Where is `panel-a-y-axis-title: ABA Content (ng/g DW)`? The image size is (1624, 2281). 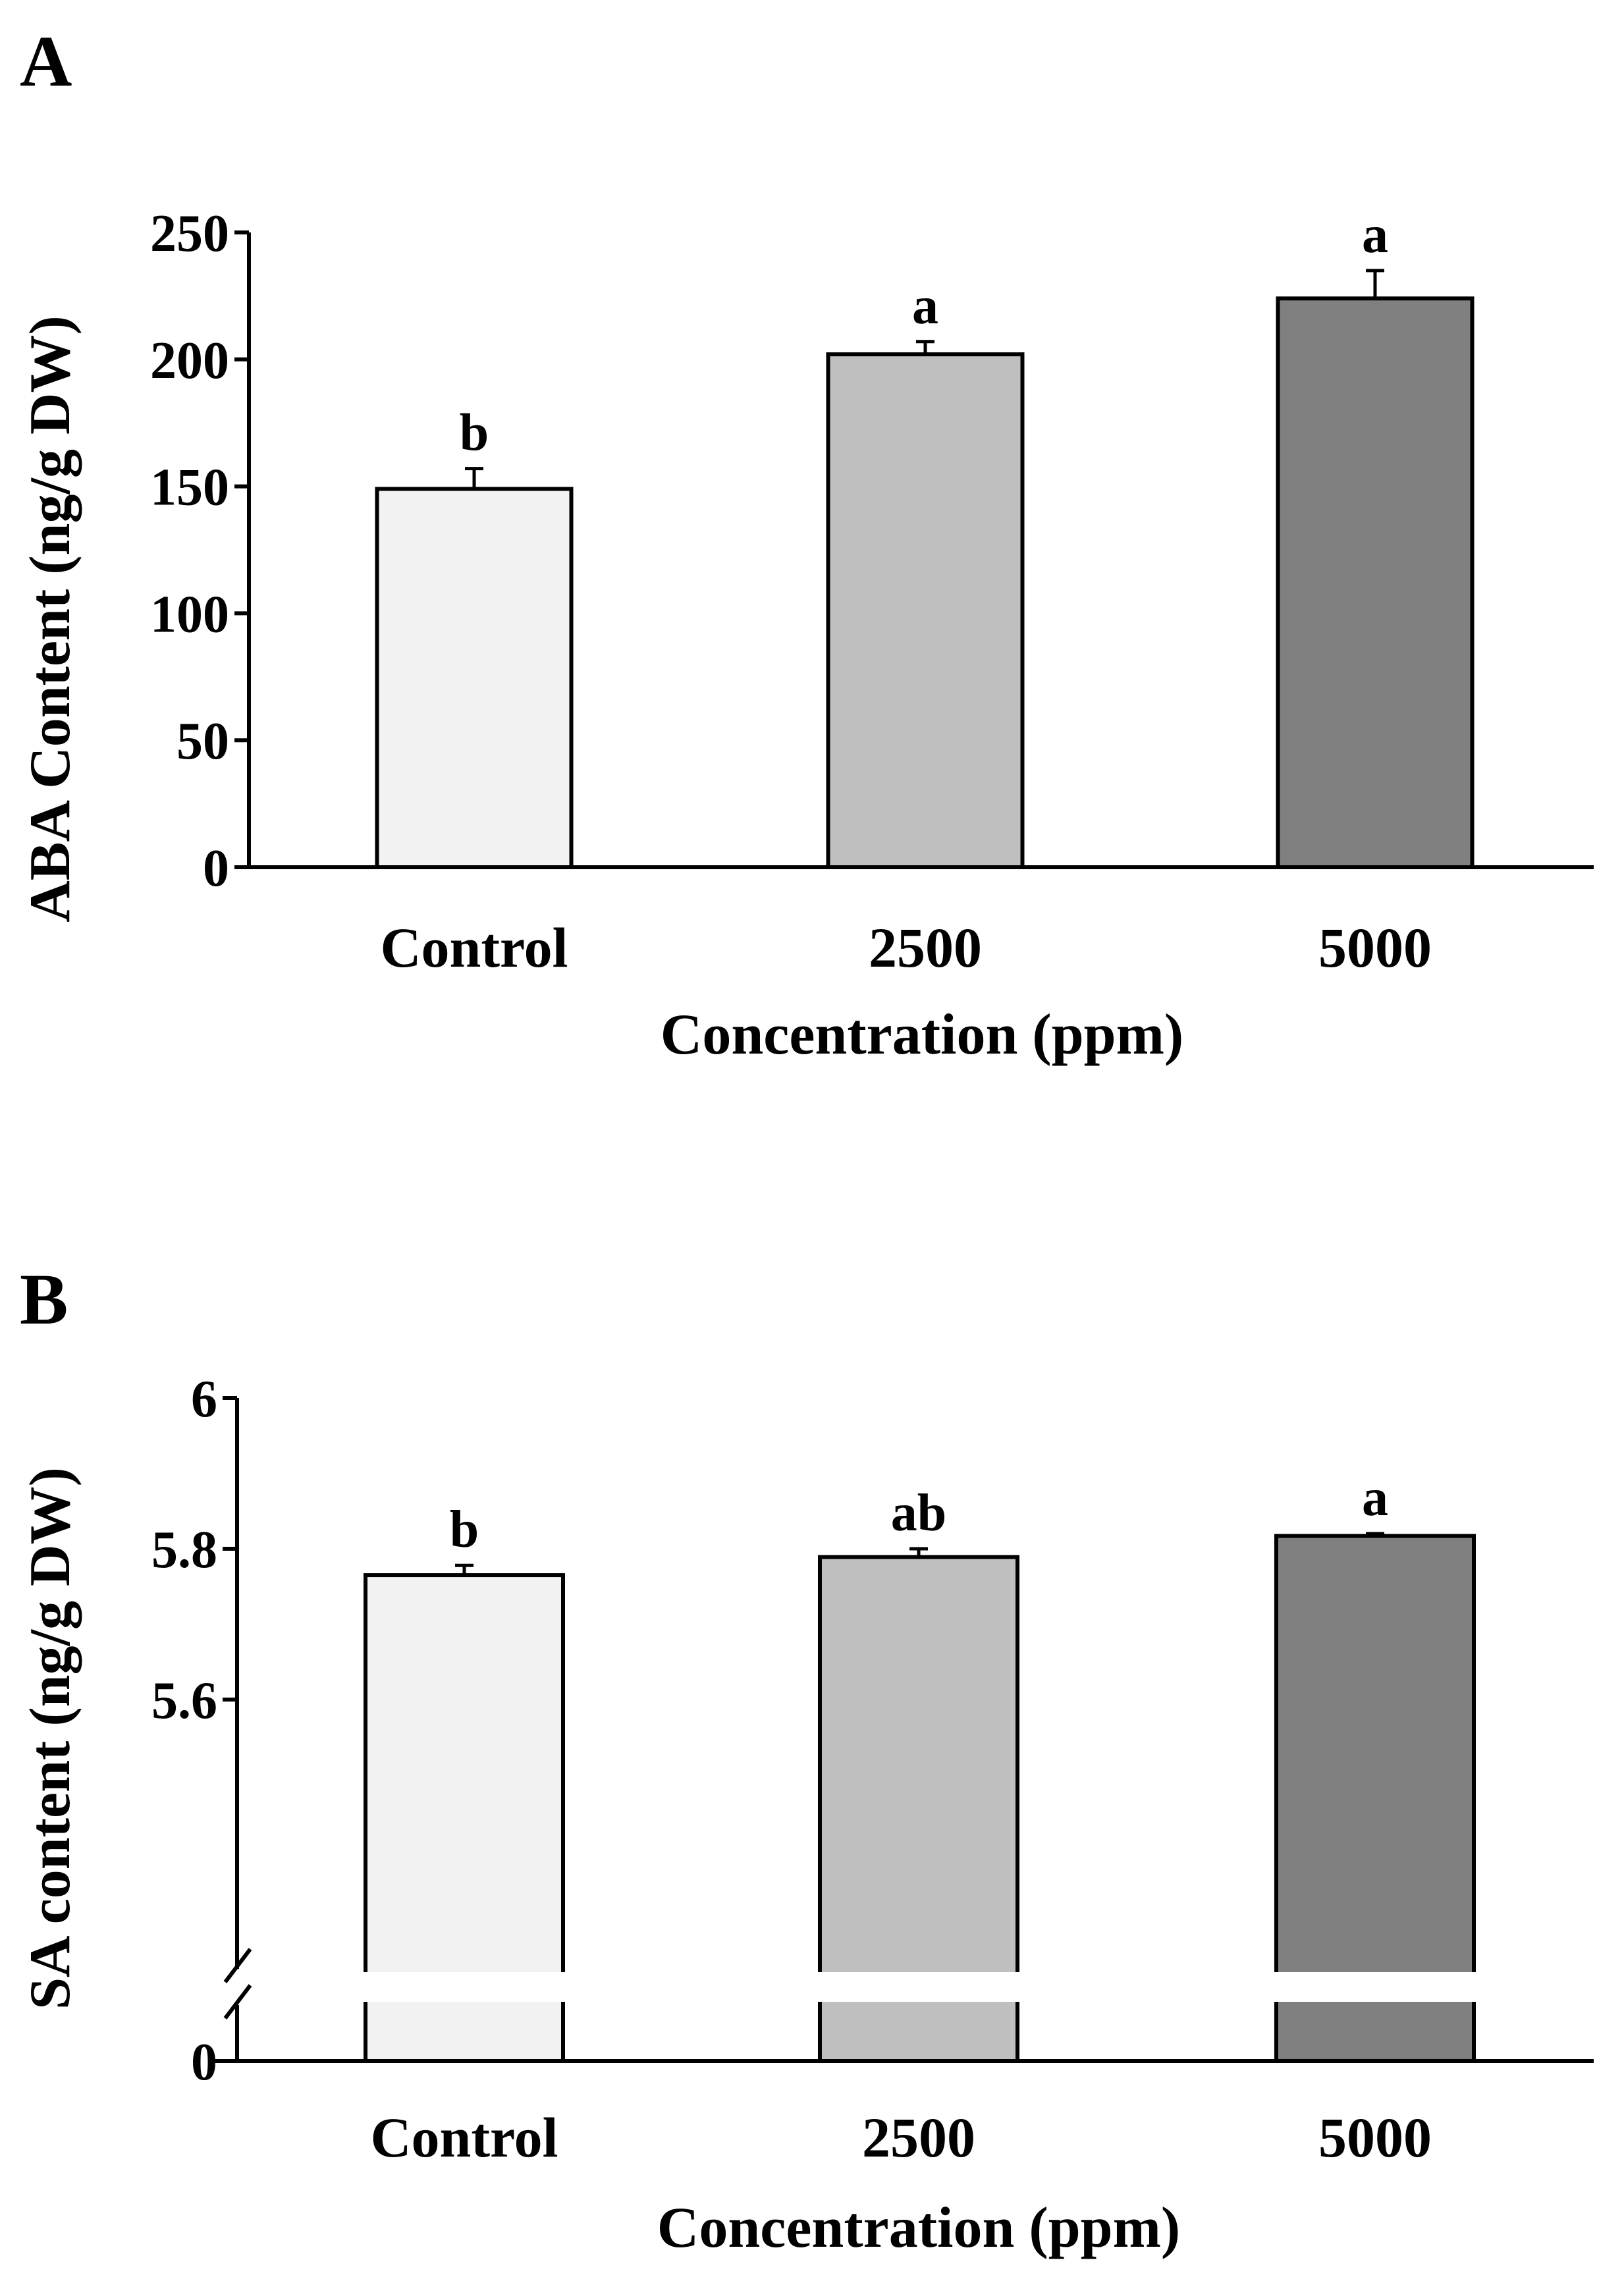
panel-a-y-axis-title: ABA Content (ng/g DW) is located at coordinates (50, 619).